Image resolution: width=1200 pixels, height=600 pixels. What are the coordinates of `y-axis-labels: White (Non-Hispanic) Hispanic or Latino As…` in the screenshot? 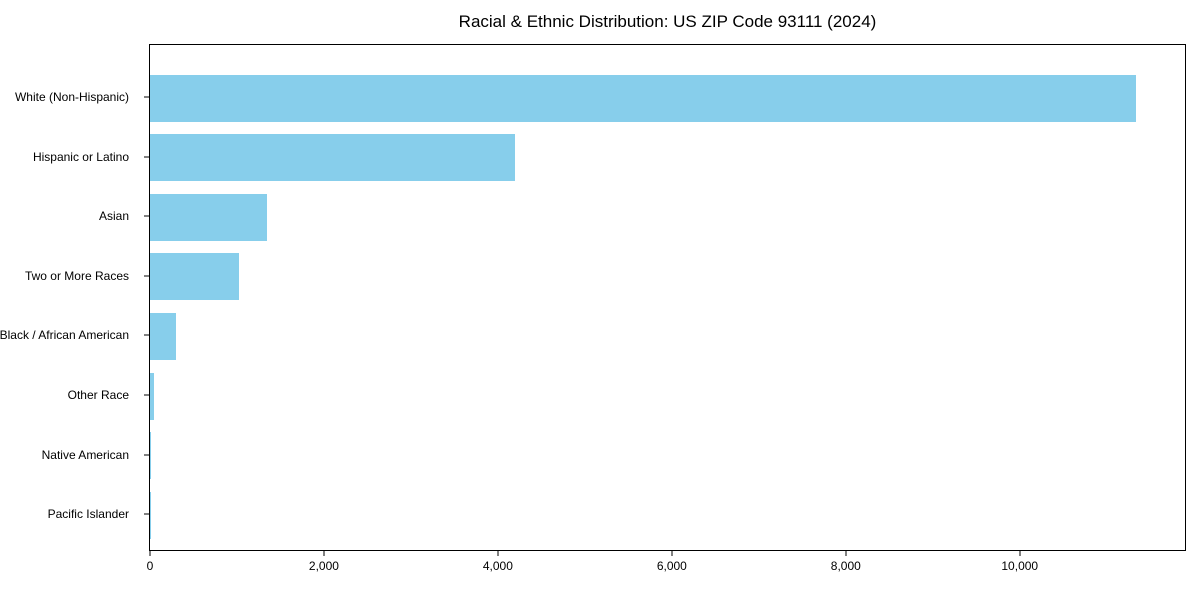 It's located at (70, 297).